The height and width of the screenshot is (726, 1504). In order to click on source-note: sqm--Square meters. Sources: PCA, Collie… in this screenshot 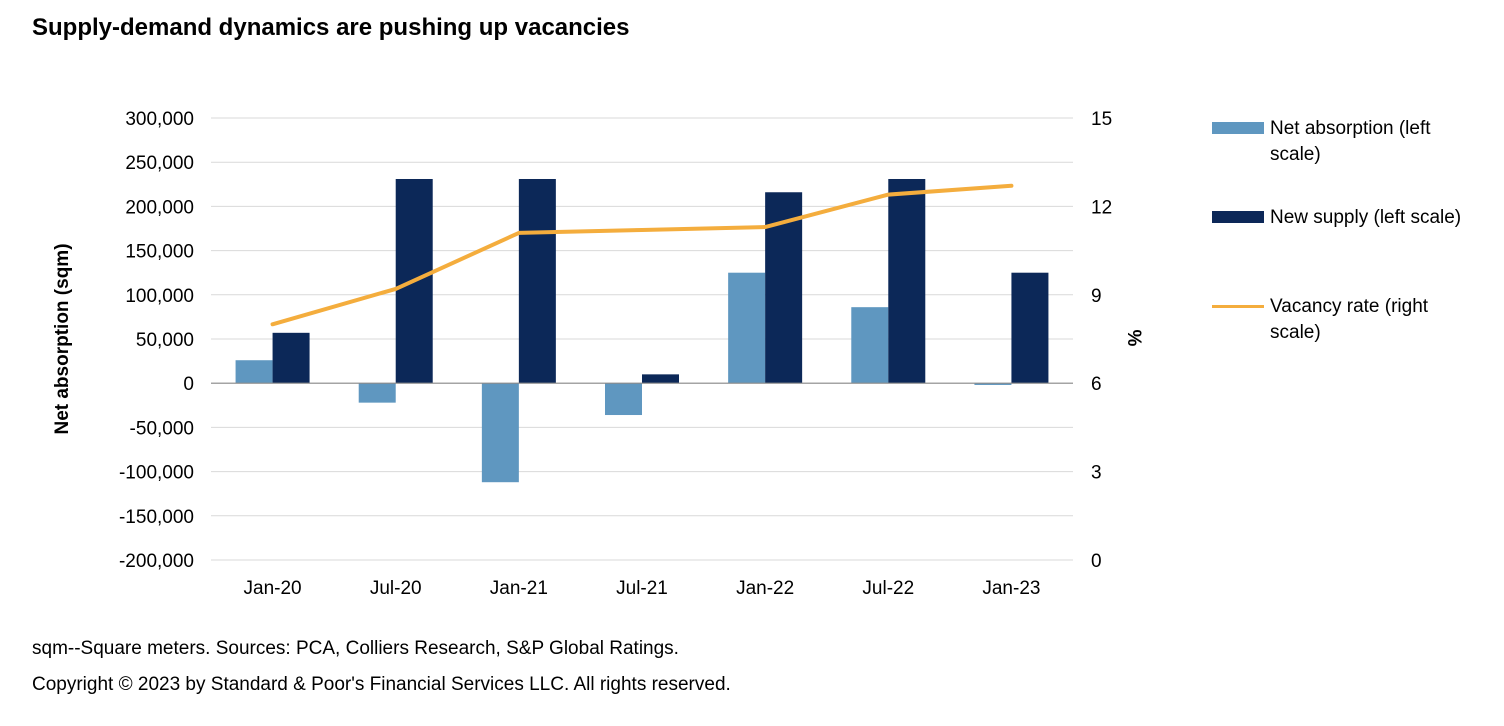, I will do `click(355, 648)`.